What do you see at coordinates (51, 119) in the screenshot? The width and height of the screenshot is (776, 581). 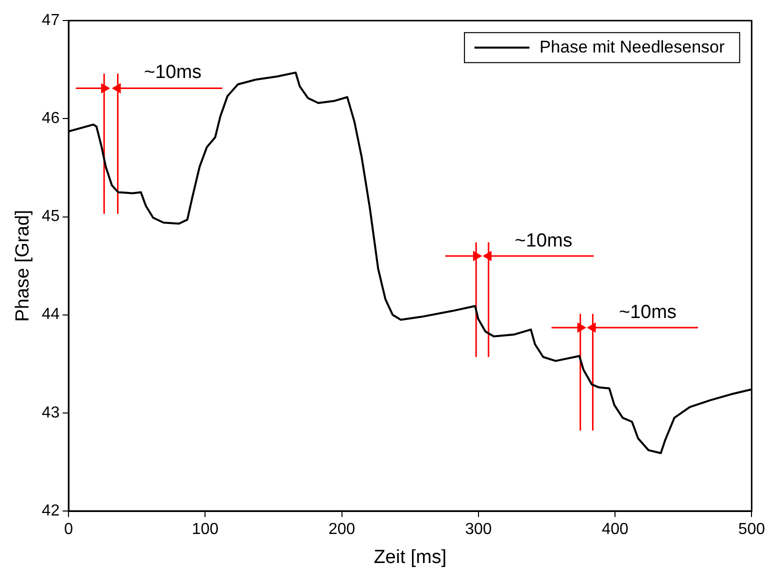 I see `y-tick-label: 46` at bounding box center [51, 119].